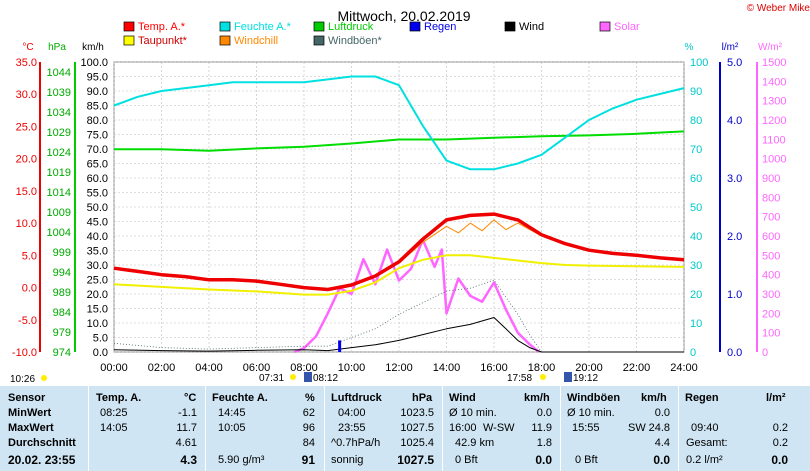 This screenshot has height=471, width=810. What do you see at coordinates (97, 78) in the screenshot?
I see `wind-tick-label: 95.0` at bounding box center [97, 78].